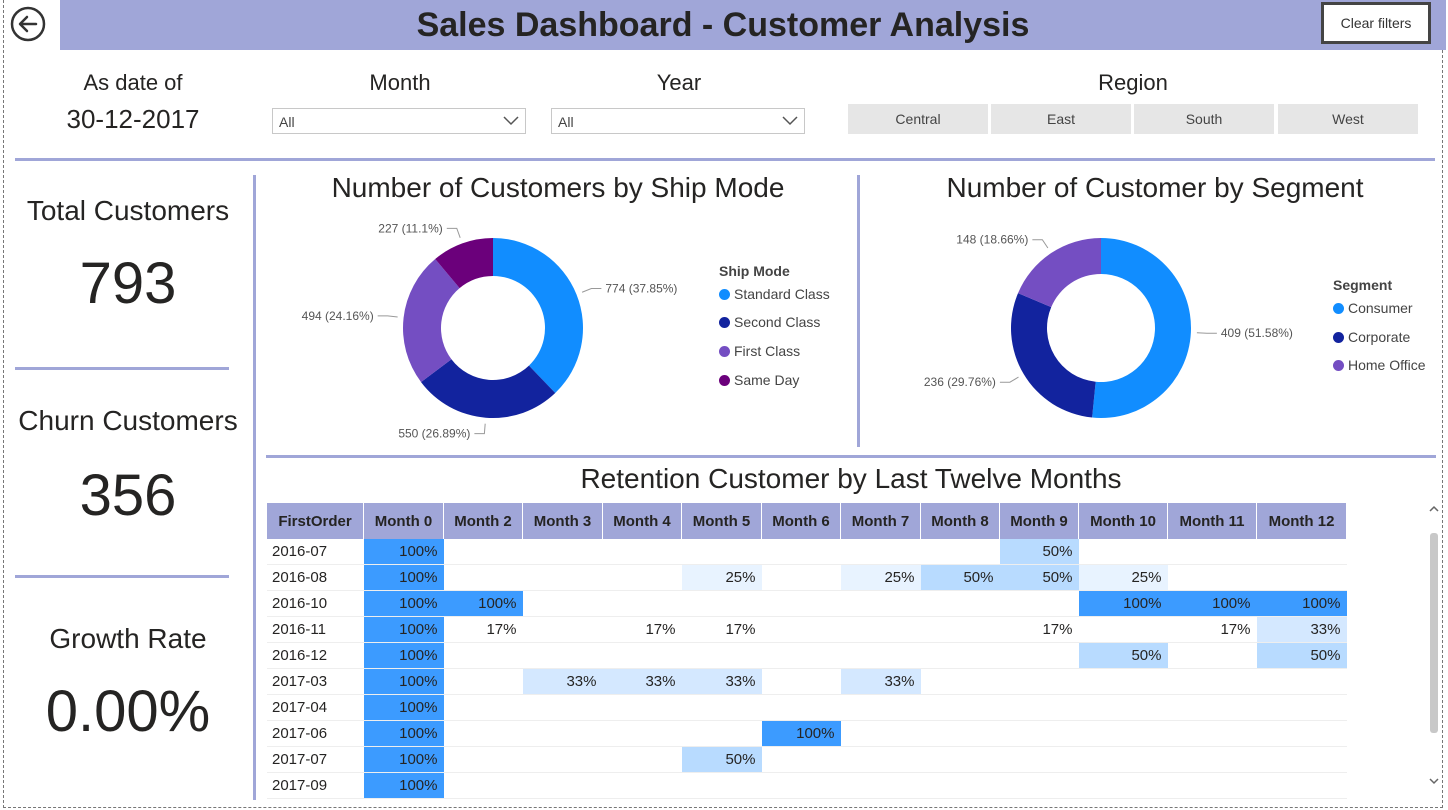  I want to click on year-dropdown: All, so click(678, 121).